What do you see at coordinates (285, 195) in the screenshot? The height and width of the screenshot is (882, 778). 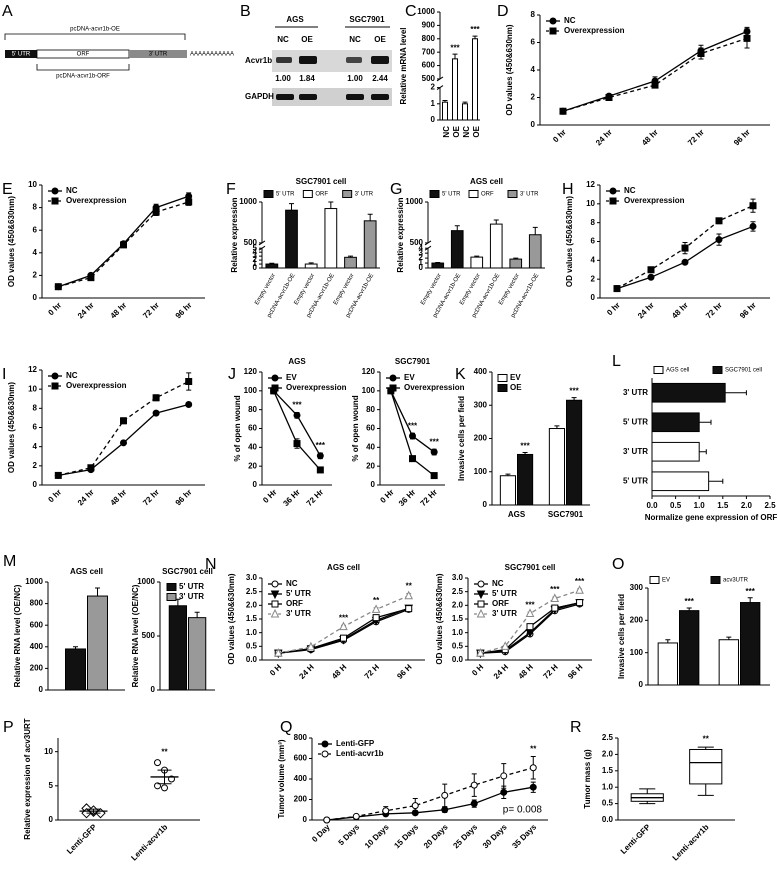 I see `legend-label: 5' UTR` at bounding box center [285, 195].